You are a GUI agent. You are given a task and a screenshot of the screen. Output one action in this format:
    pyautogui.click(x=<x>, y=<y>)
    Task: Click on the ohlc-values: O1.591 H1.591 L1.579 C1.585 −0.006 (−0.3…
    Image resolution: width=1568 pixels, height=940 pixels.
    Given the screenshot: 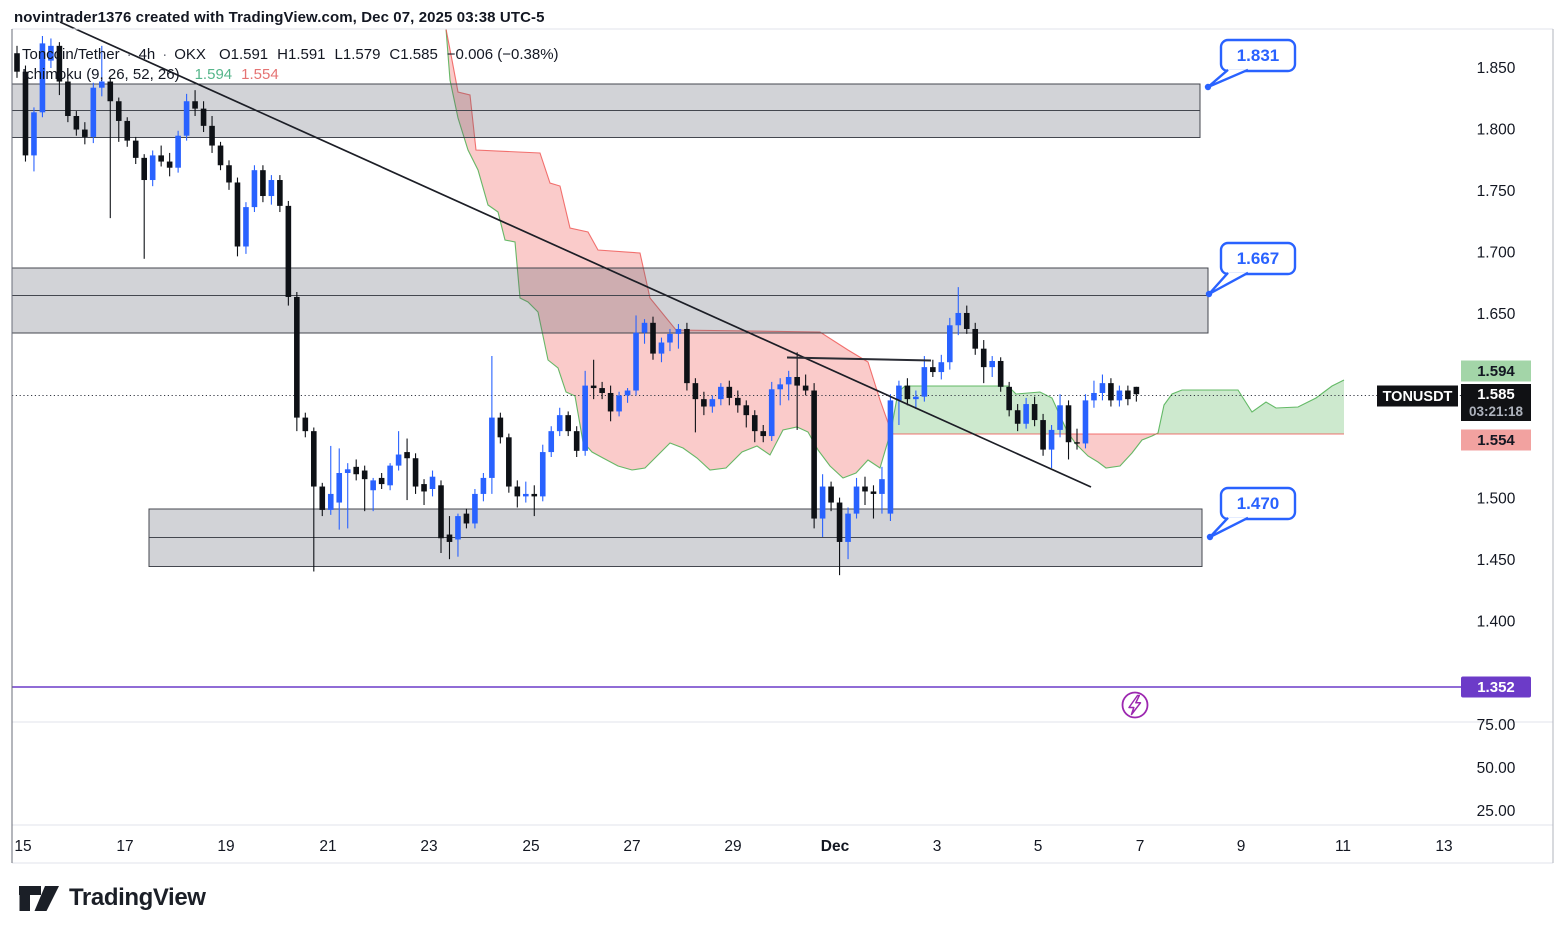 What is the action you would take?
    pyautogui.click(x=389, y=55)
    